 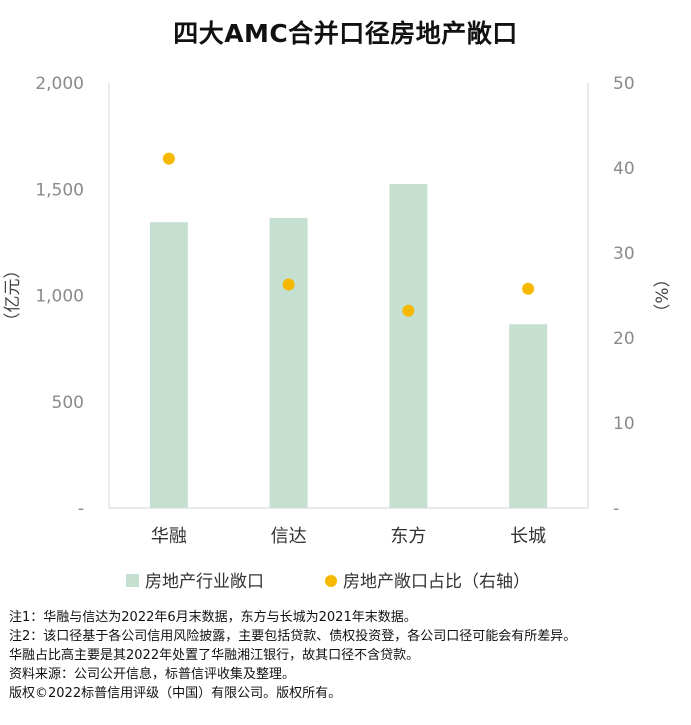 What do you see at coordinates (68, 403) in the screenshot?
I see `y-tick-label: 500` at bounding box center [68, 403].